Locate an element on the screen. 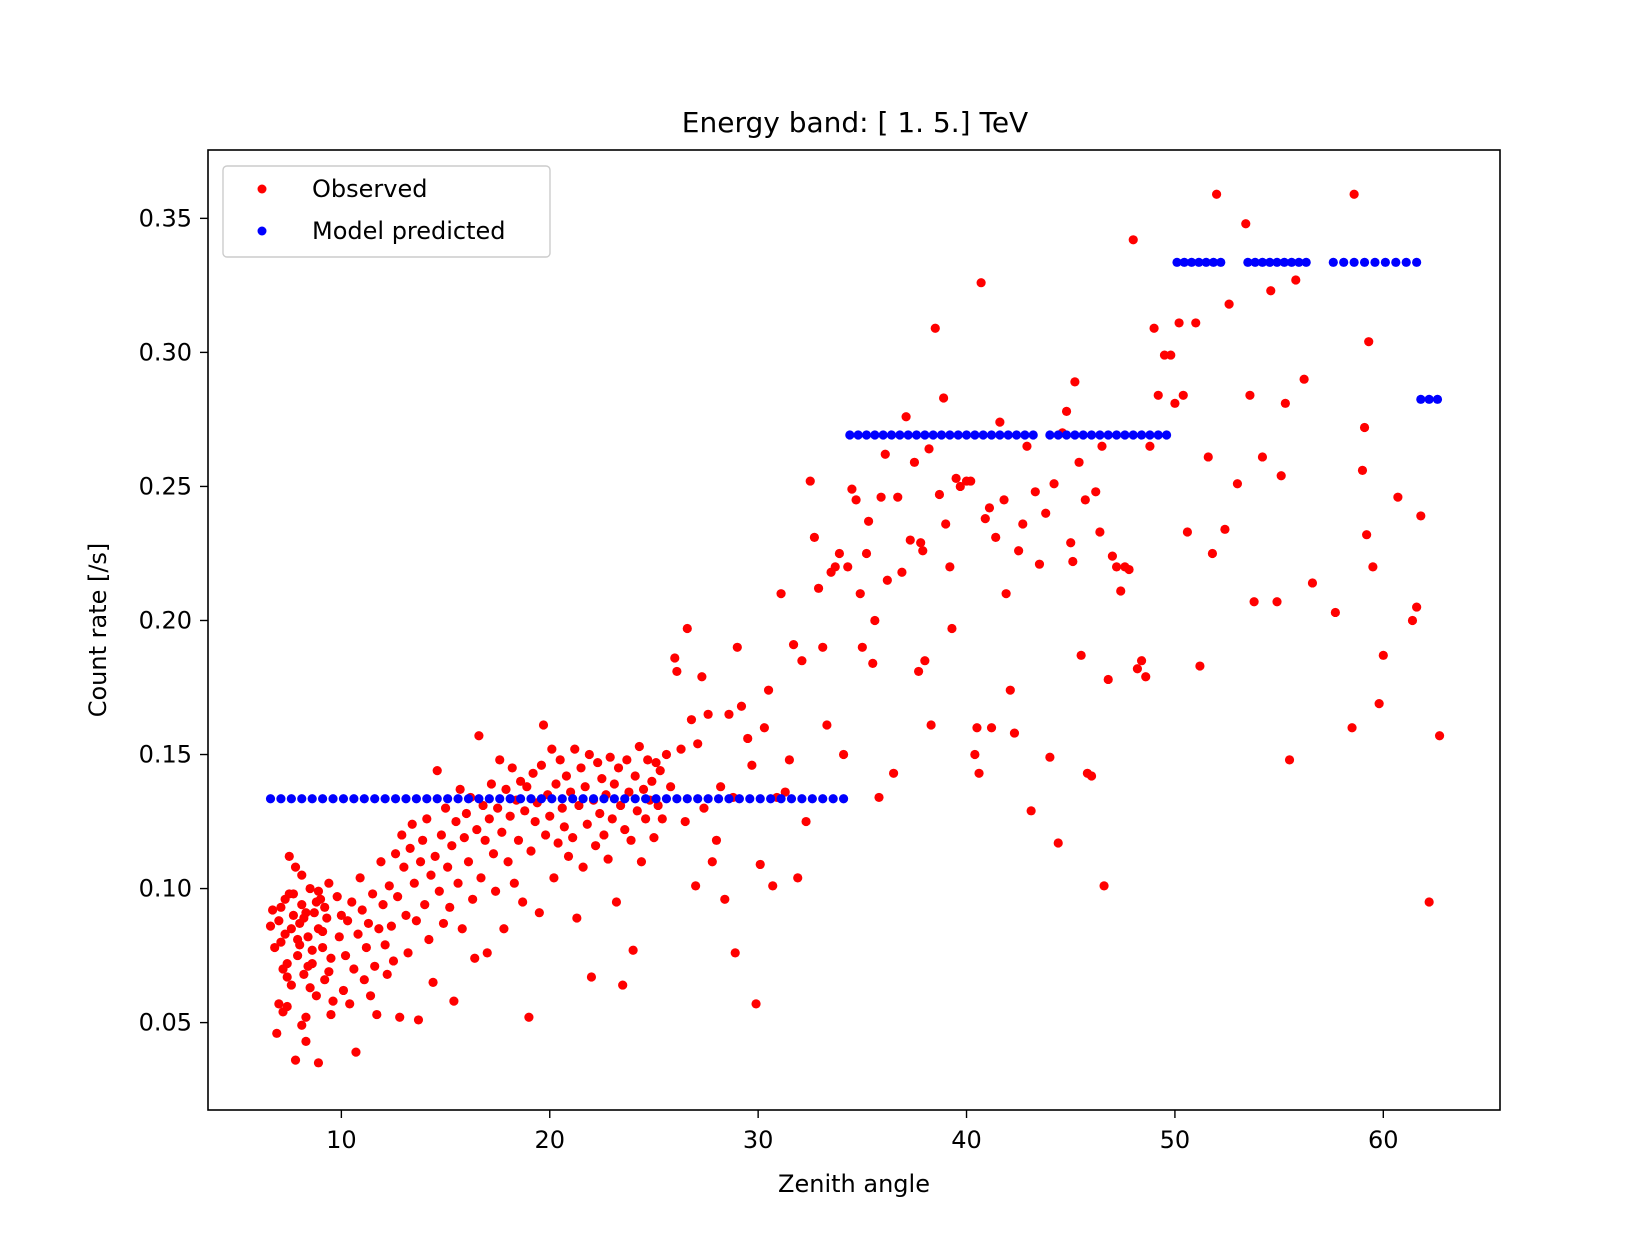 The width and height of the screenshot is (1652, 1242). x-tick-label: 50 is located at coordinates (1175, 1140).